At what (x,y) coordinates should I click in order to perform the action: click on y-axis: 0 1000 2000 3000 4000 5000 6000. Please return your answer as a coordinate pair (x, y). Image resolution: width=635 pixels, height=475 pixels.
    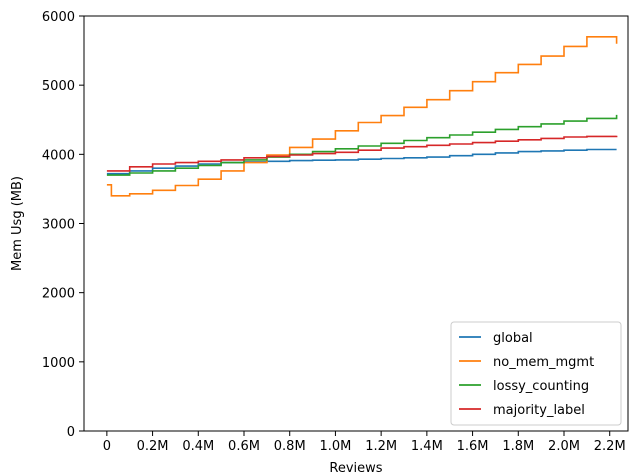
    Looking at the image, I should click on (63, 225).